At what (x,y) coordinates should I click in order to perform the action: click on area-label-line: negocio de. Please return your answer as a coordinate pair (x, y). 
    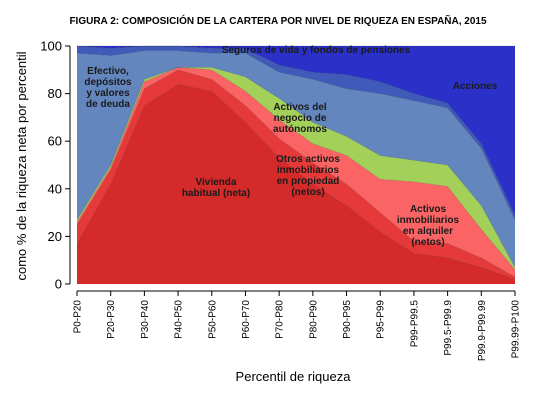
    Looking at the image, I should click on (300, 118).